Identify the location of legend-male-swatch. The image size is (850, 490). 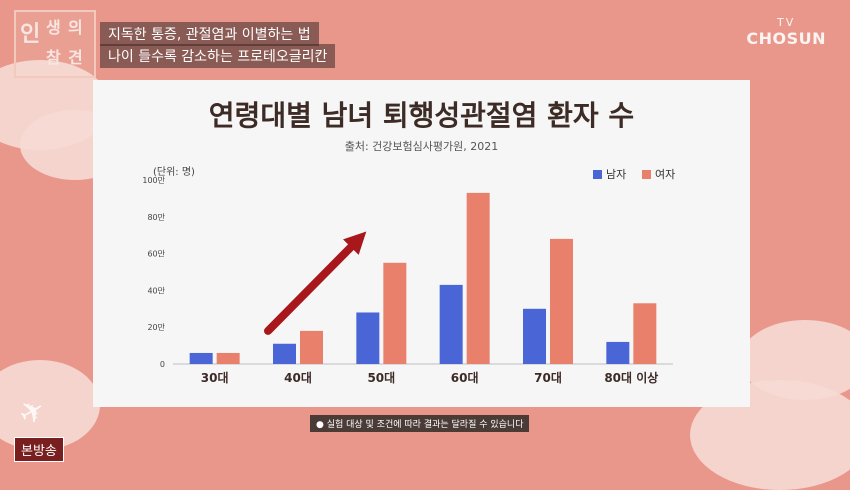
(597, 174).